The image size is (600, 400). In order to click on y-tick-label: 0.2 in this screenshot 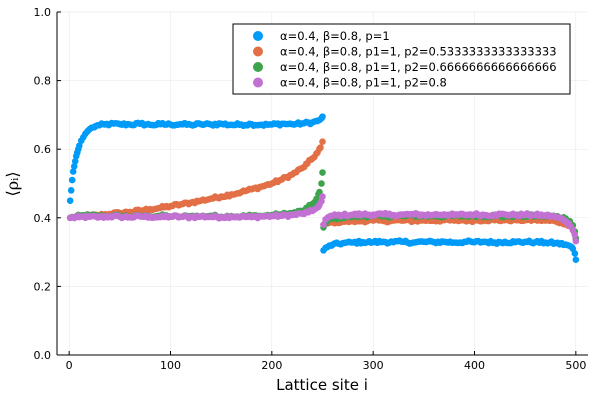, I will do `click(43, 286)`.